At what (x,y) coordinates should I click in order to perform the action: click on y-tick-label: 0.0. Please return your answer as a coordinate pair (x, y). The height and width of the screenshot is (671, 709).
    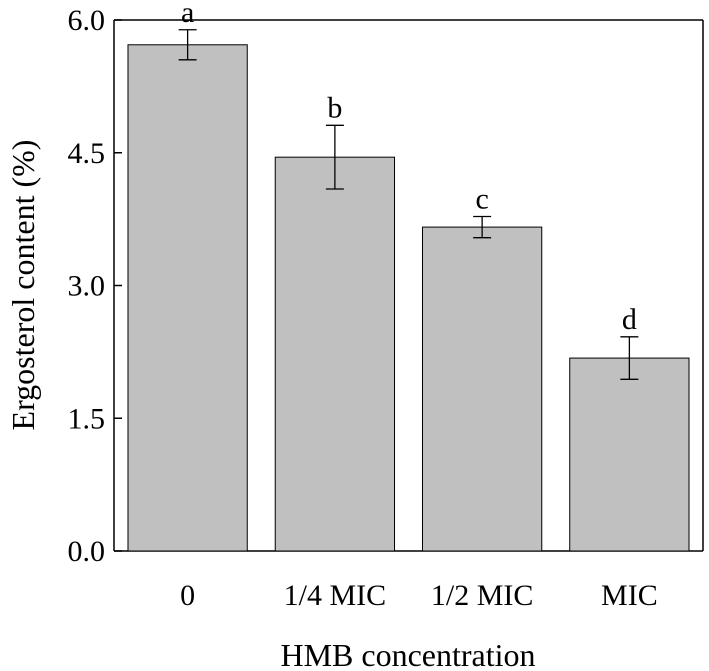
    Looking at the image, I should click on (87, 551).